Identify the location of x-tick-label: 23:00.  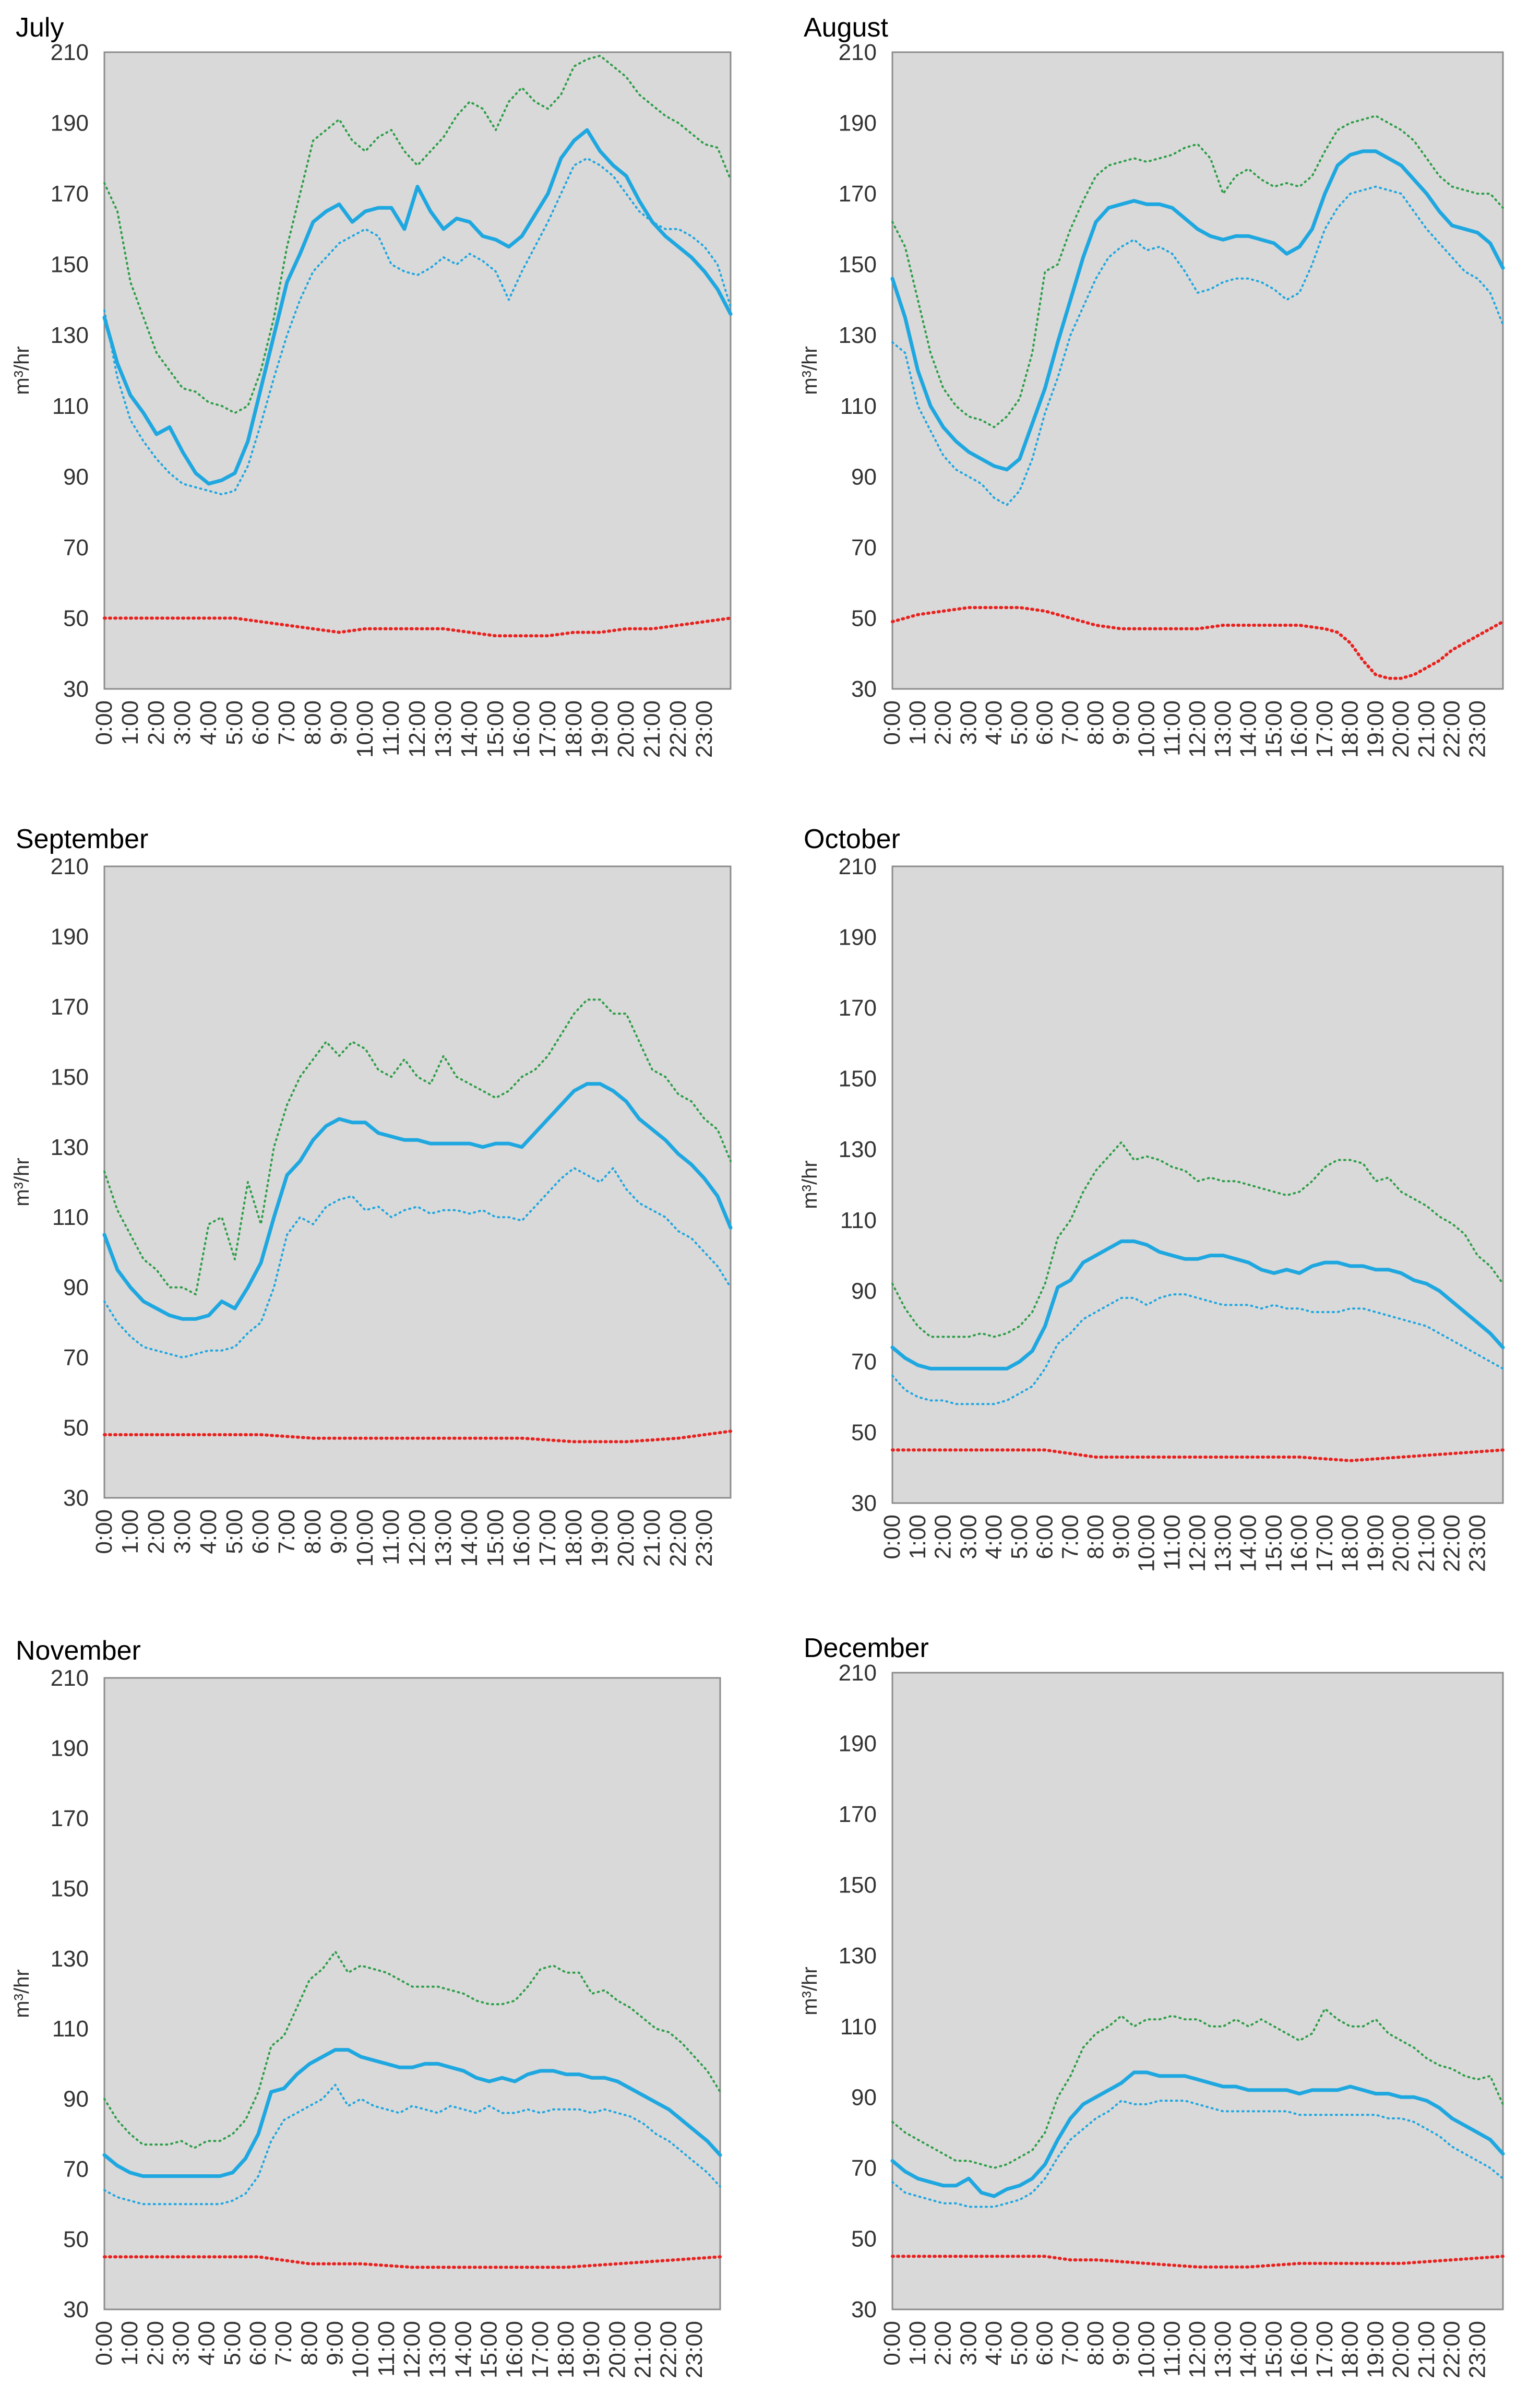
(1477, 2350).